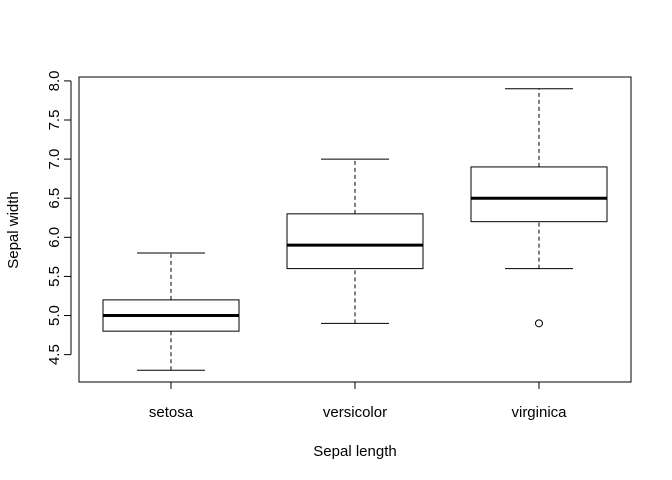 This screenshot has width=672, height=480. Describe the element at coordinates (355, 412) in the screenshot. I see `x-tick-label: versicolor` at that location.